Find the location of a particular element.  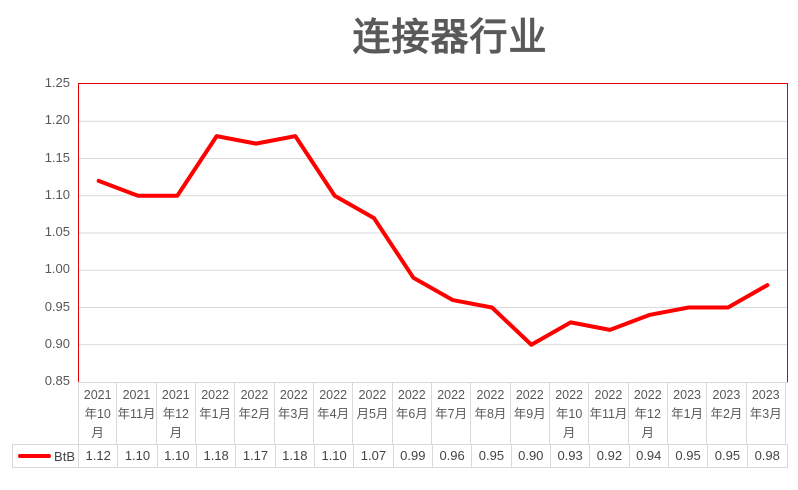

table-value-cell: 0.99 is located at coordinates (413, 456).